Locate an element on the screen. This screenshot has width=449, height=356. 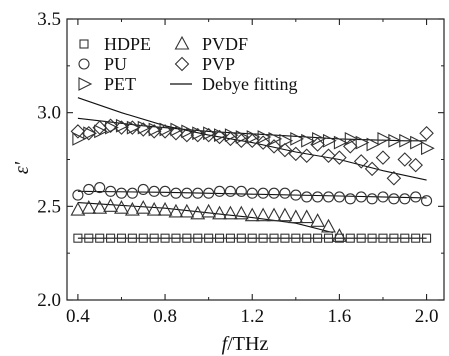
x-axis-title-unit: /THz is located at coordinates (247, 344).